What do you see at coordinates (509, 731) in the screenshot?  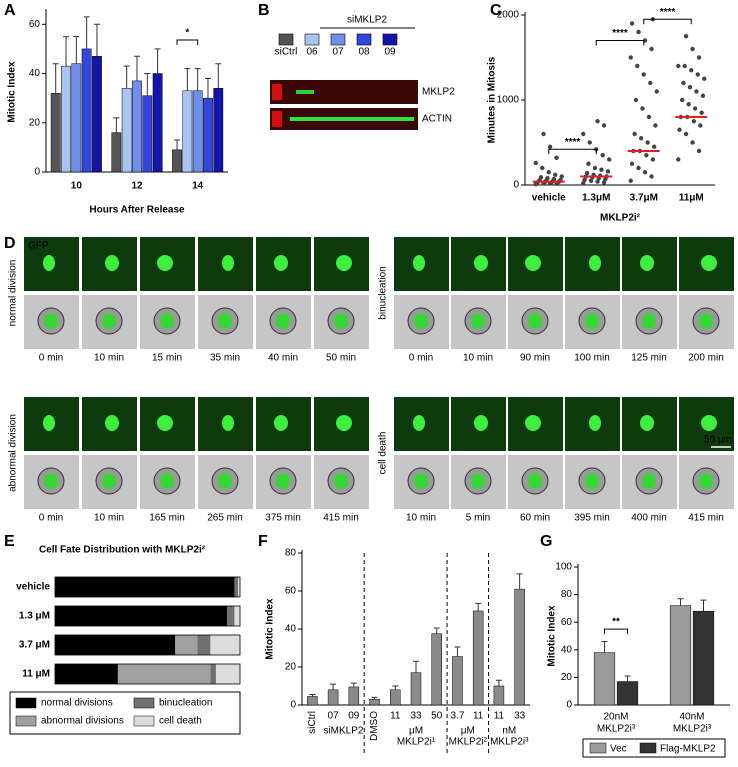 I see `group-label: nM` at bounding box center [509, 731].